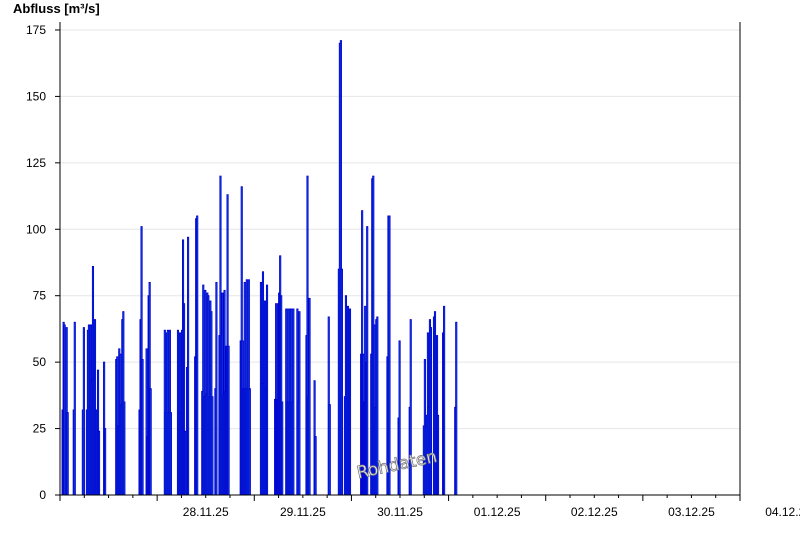 The image size is (800, 550). Describe the element at coordinates (40, 429) in the screenshot. I see `y-tick-label: 25` at that location.